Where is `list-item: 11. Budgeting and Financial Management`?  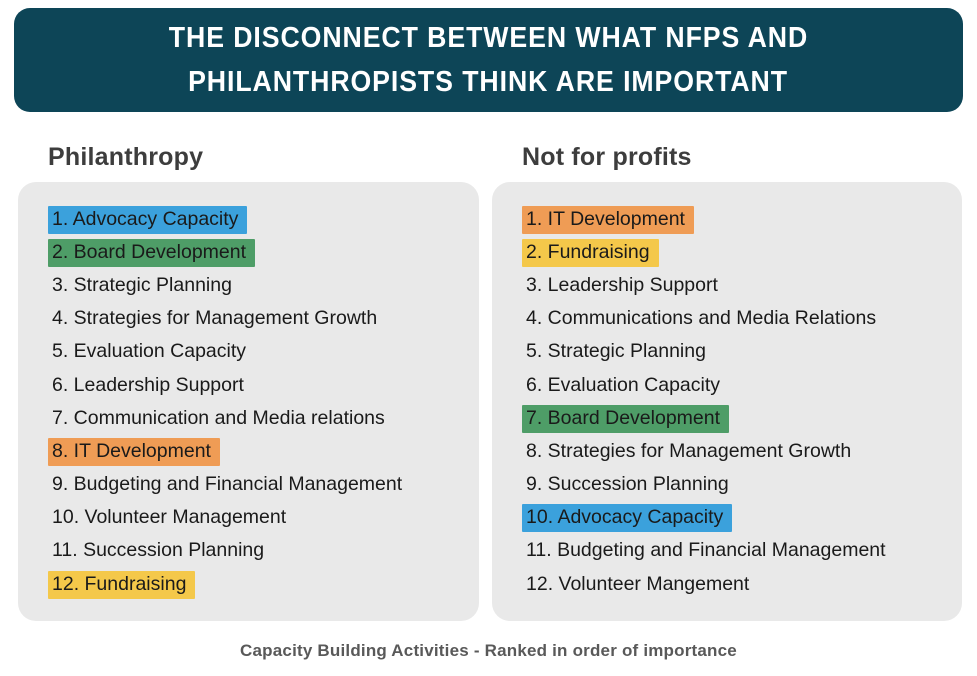
list-item: 11. Budgeting and Financial Management is located at coordinates (735, 551).